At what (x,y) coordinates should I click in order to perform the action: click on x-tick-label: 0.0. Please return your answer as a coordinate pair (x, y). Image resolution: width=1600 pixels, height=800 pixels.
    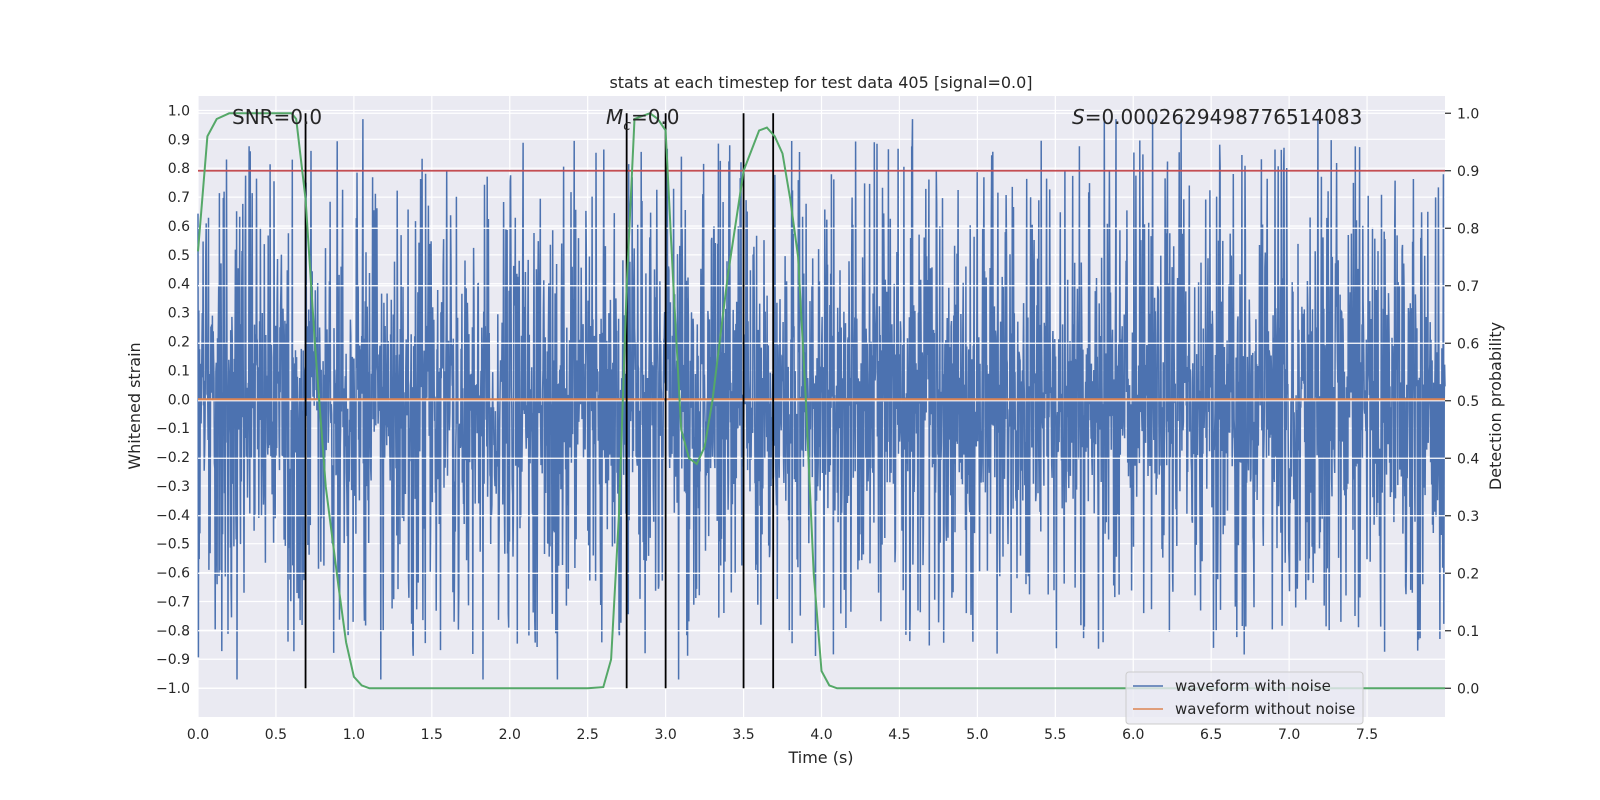
    Looking at the image, I should click on (198, 735).